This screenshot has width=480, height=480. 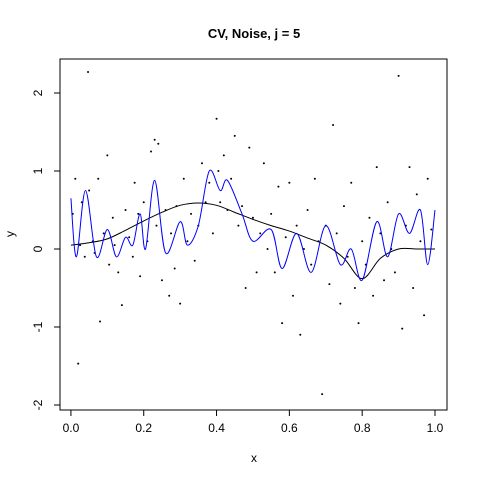 What do you see at coordinates (216, 428) in the screenshot?
I see `x-tick-label: 0.4` at bounding box center [216, 428].